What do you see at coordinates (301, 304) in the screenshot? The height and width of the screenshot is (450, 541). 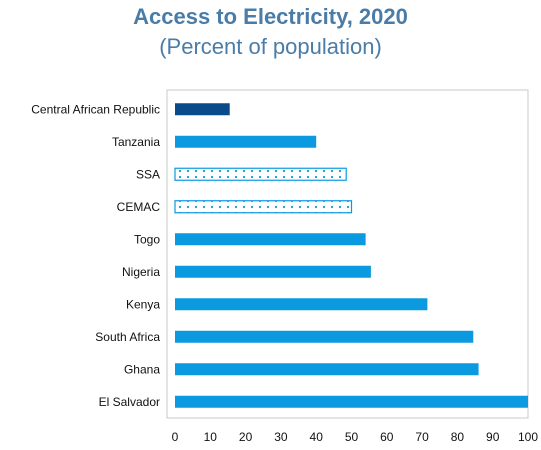 I see `bar-kenya` at bounding box center [301, 304].